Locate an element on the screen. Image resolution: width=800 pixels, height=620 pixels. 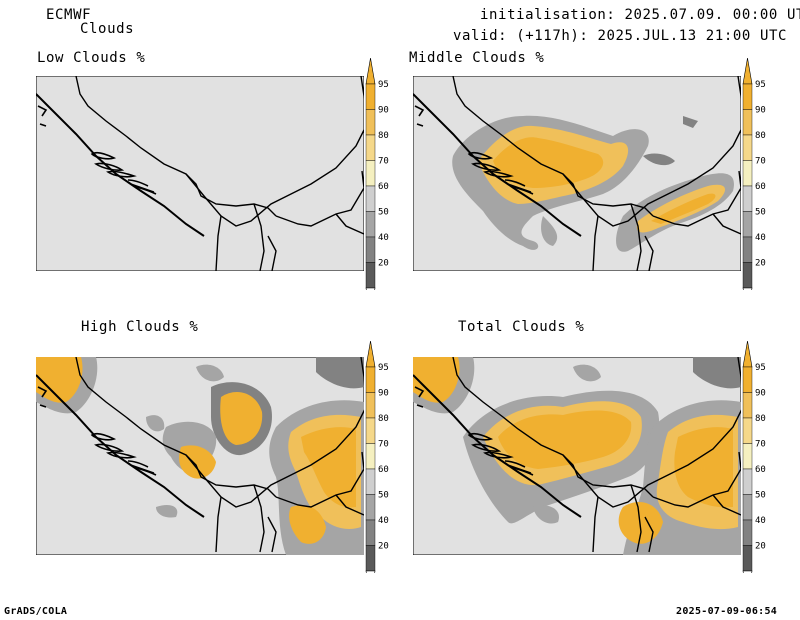
panel-title-high: High Clouds % is located at coordinates (140, 327).